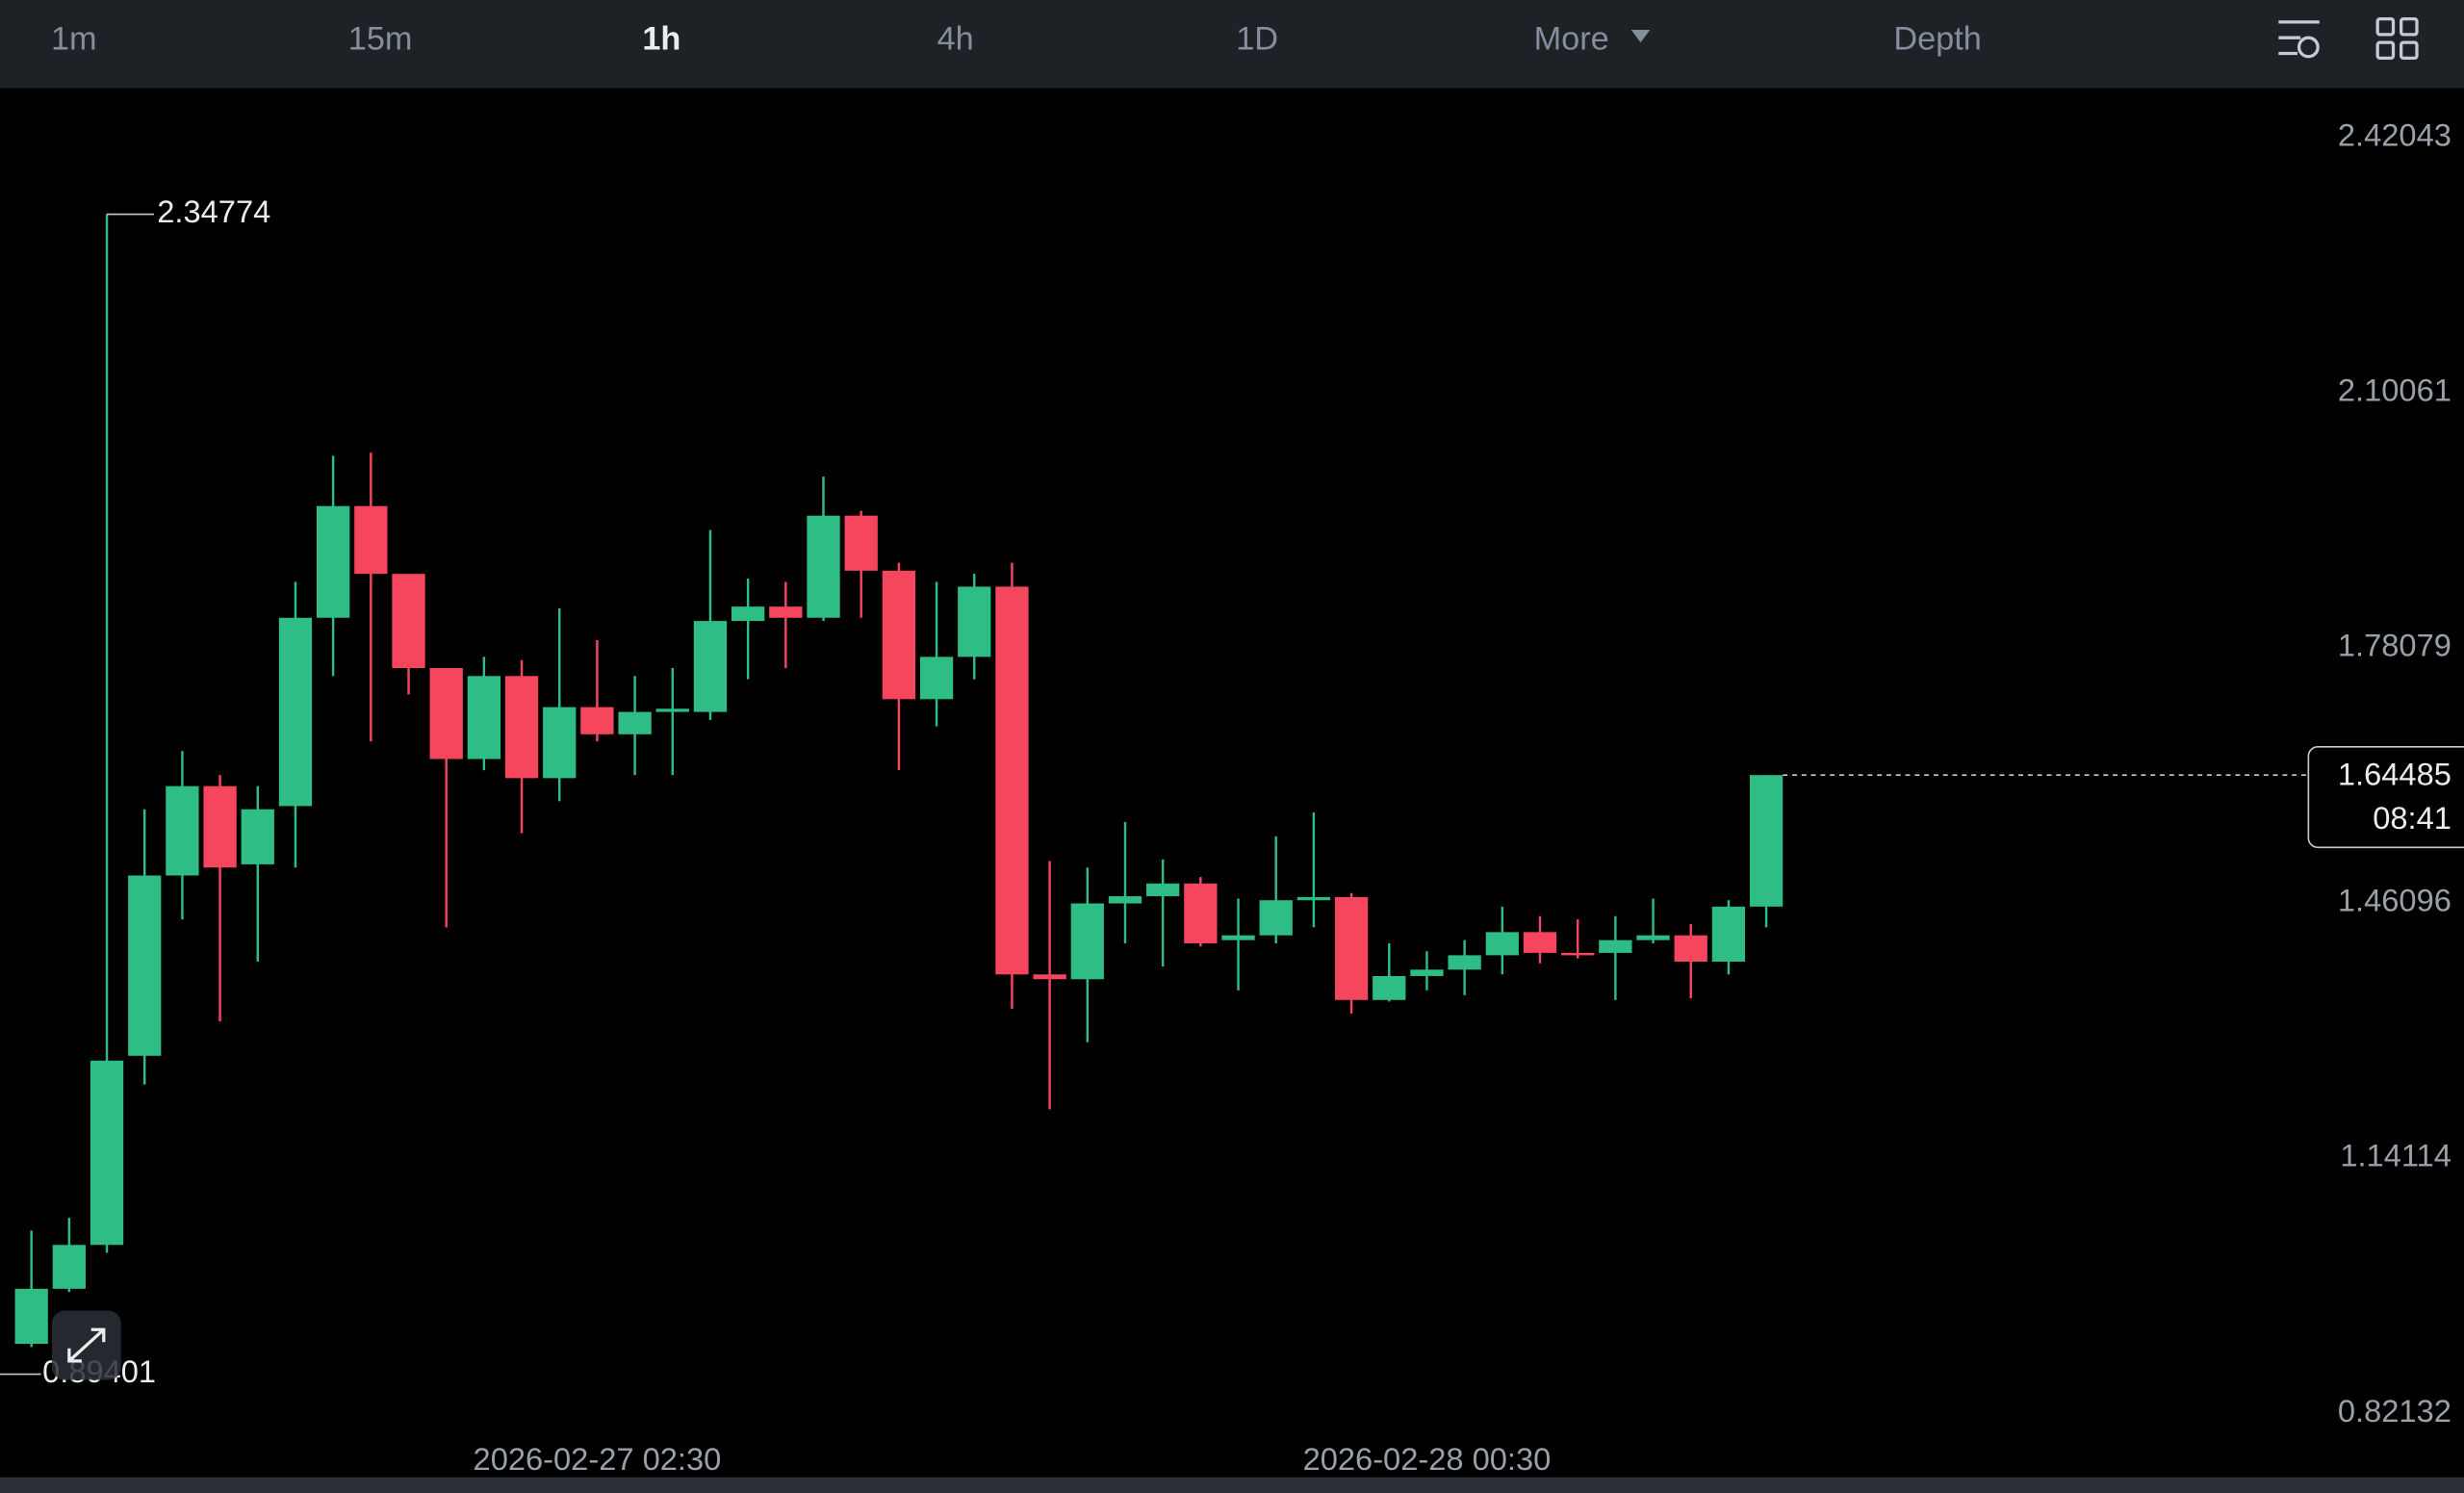 The height and width of the screenshot is (1493, 2464). Describe the element at coordinates (74, 39) in the screenshot. I see `timeframe-tab: 1m` at that location.